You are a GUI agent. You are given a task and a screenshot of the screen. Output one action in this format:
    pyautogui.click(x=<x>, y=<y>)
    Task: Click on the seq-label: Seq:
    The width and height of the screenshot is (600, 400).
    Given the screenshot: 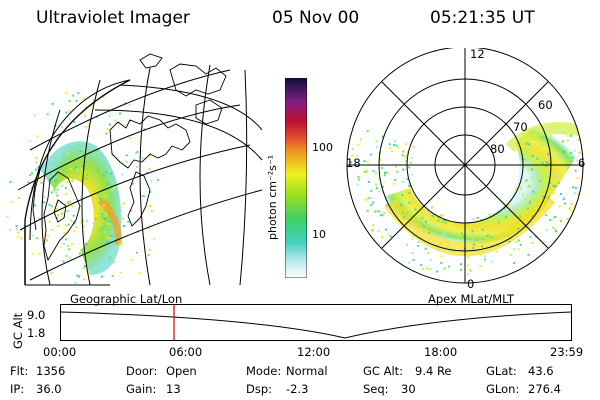 What is the action you would take?
    pyautogui.click(x=376, y=389)
    